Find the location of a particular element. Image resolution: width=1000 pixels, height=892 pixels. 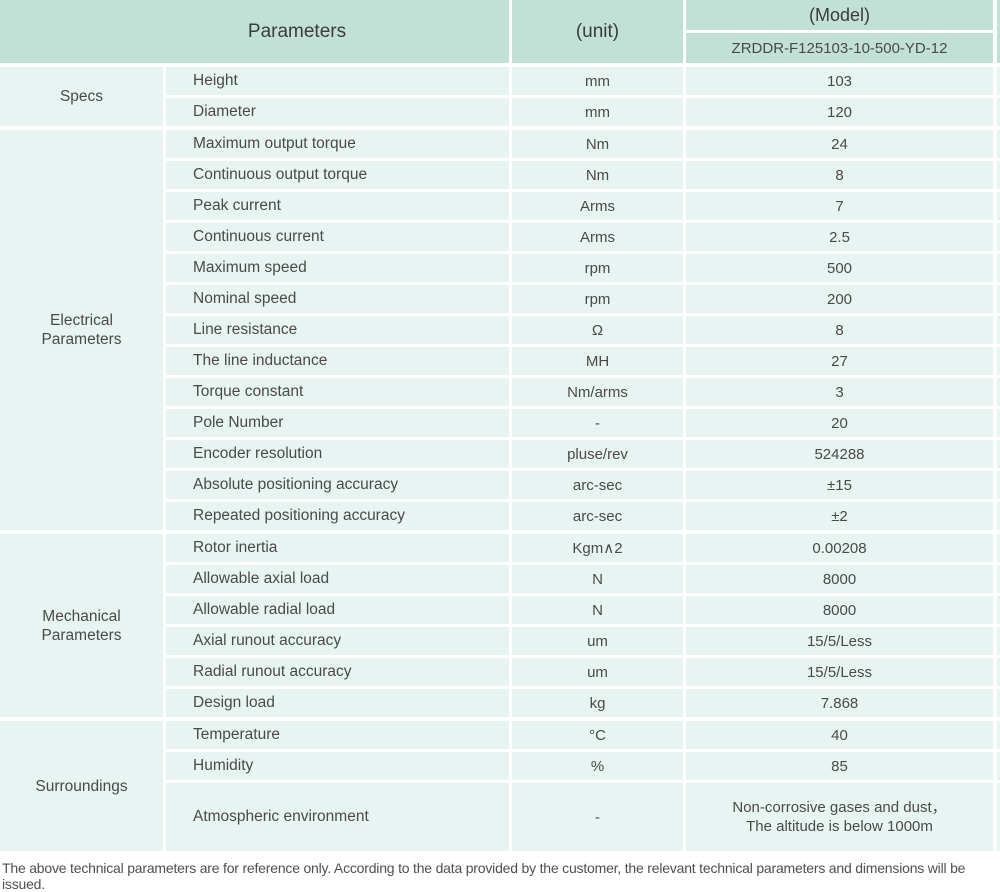

value-cell: 103 is located at coordinates (839, 81).